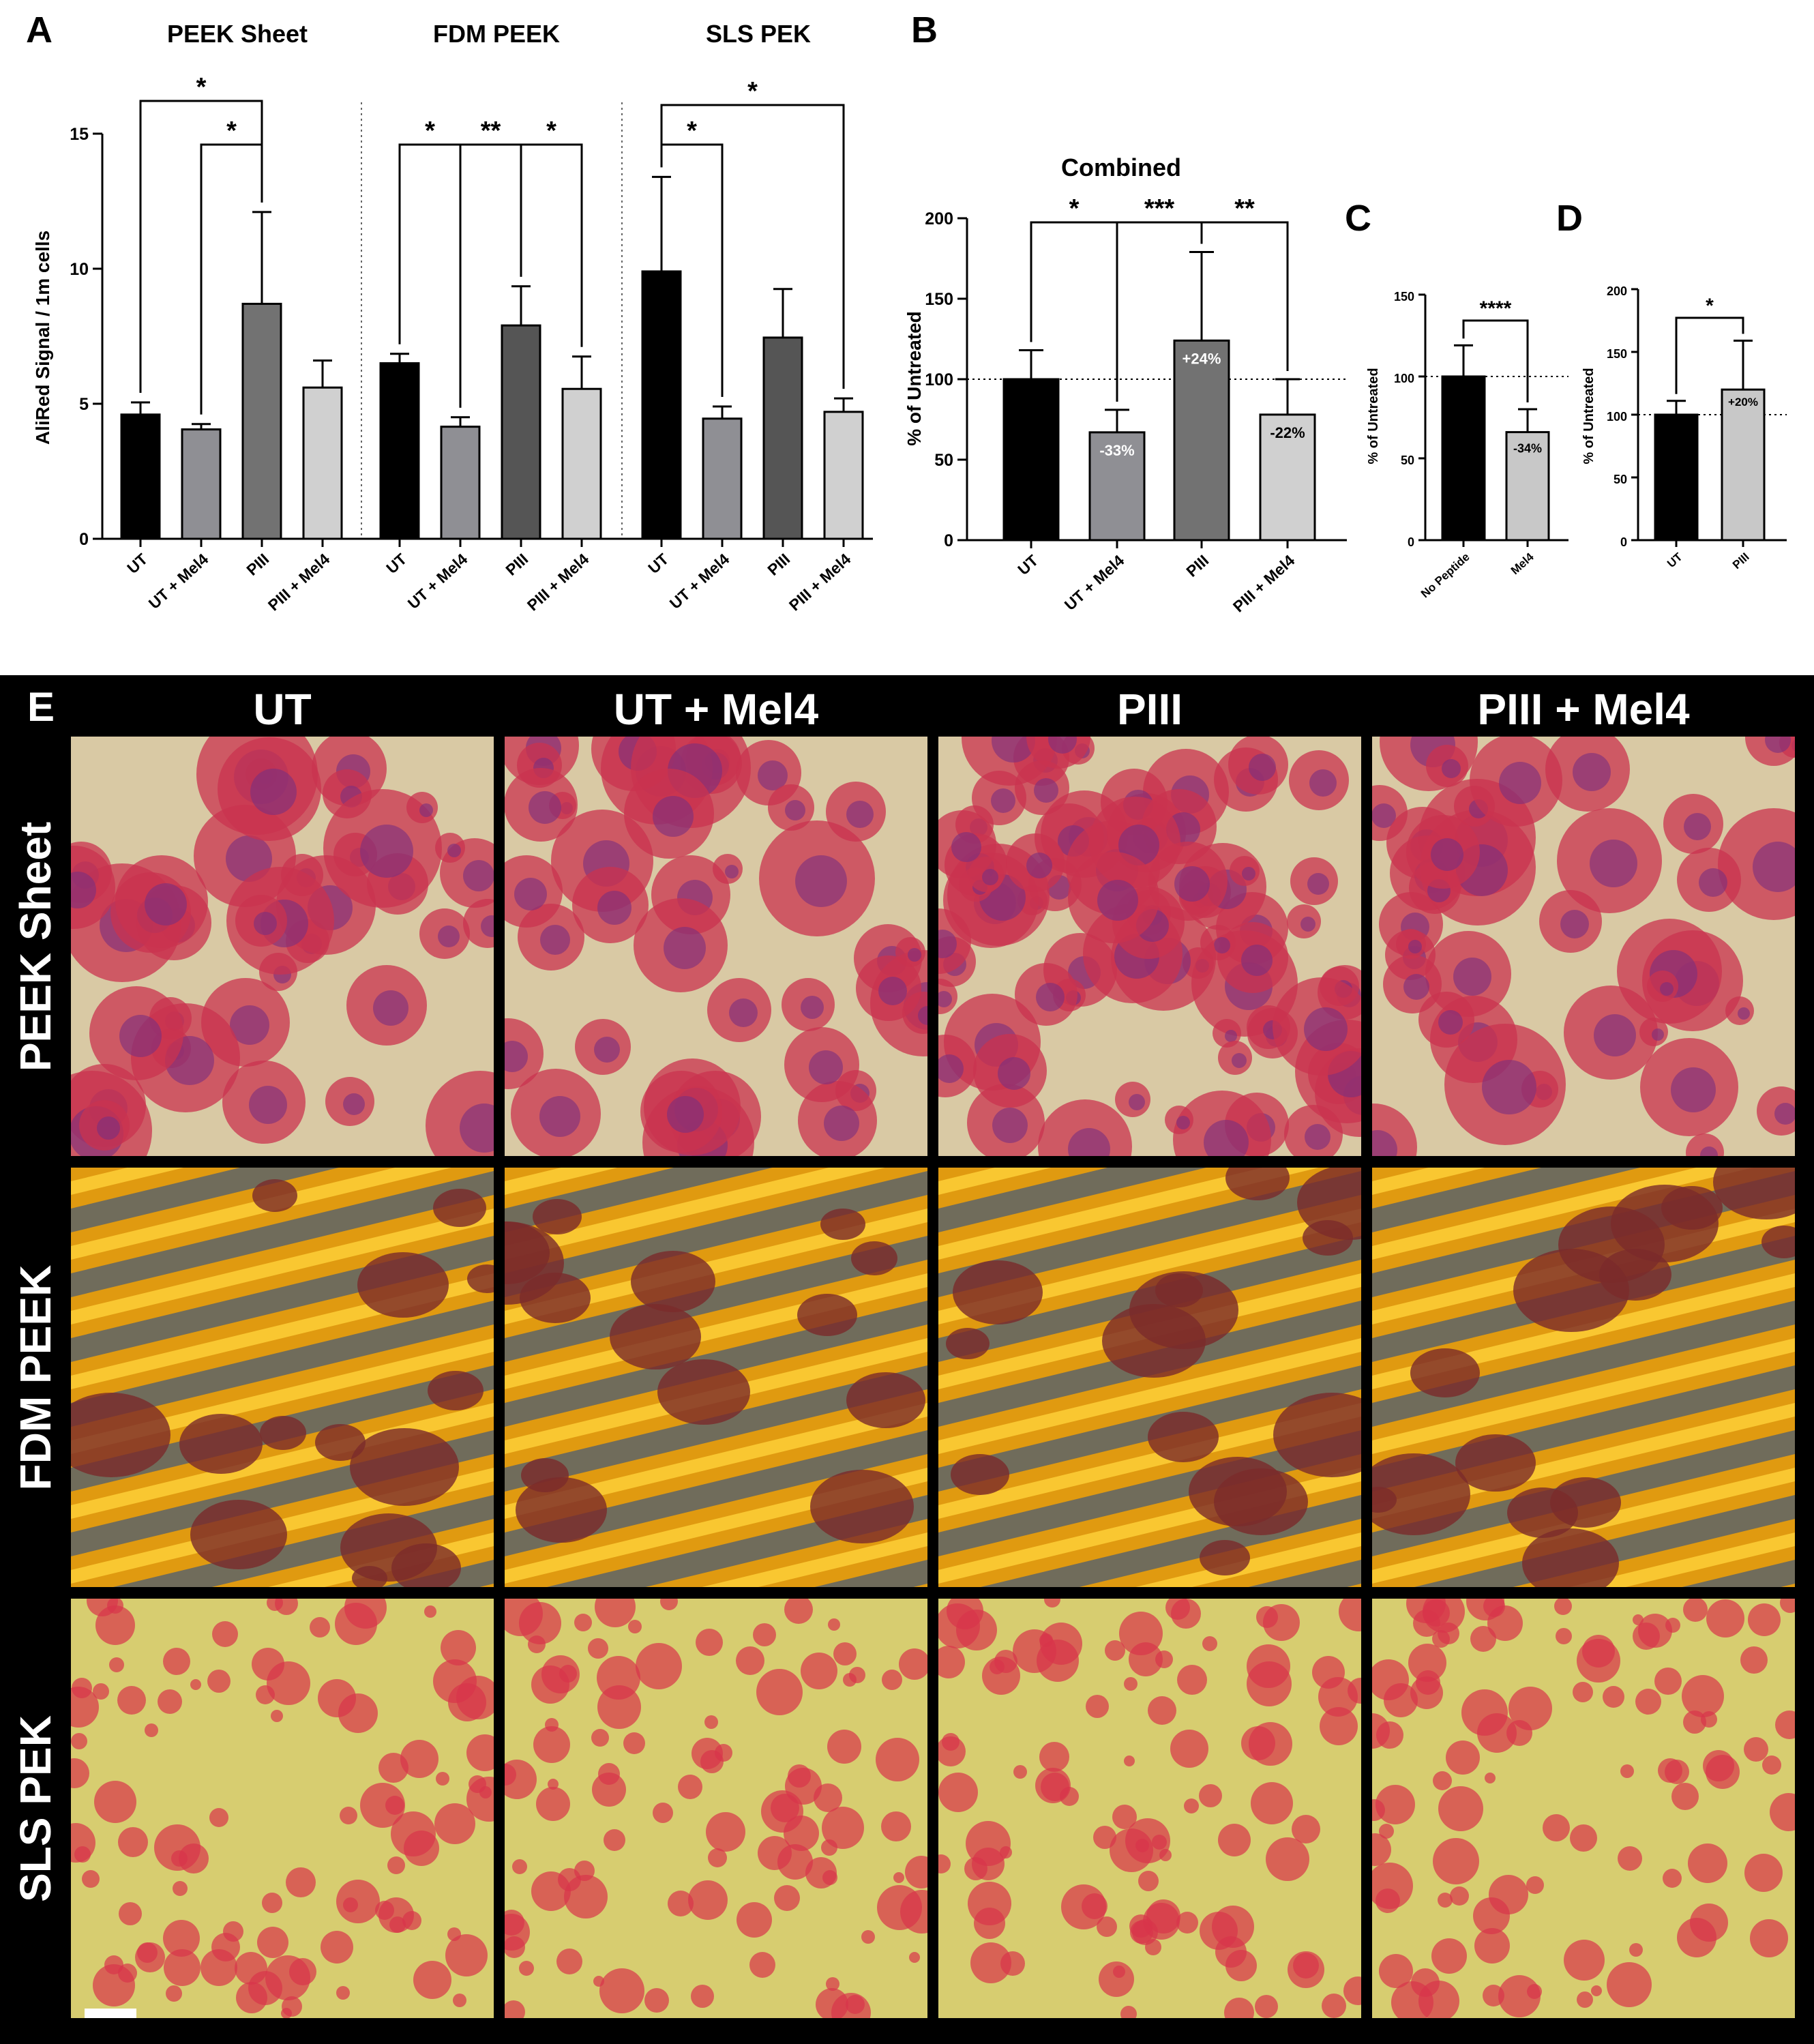 The width and height of the screenshot is (1814, 2044). What do you see at coordinates (939, 299) in the screenshot?
I see `panel-b-y-tick-label: 150` at bounding box center [939, 299].